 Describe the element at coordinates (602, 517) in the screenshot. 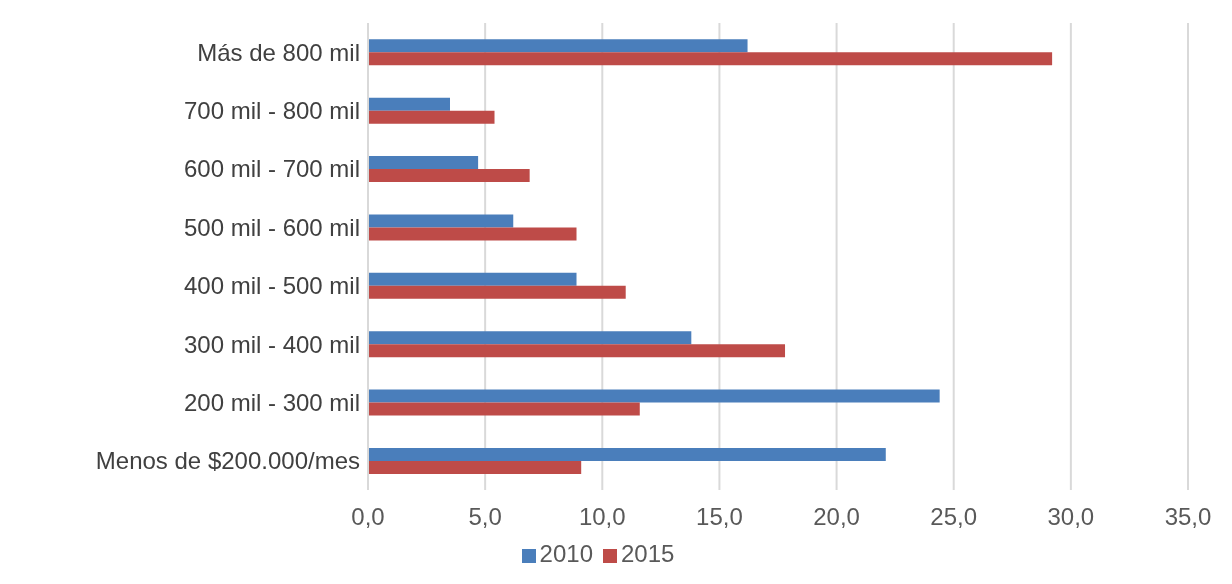

I see `x-tick-label: 10,0` at that location.